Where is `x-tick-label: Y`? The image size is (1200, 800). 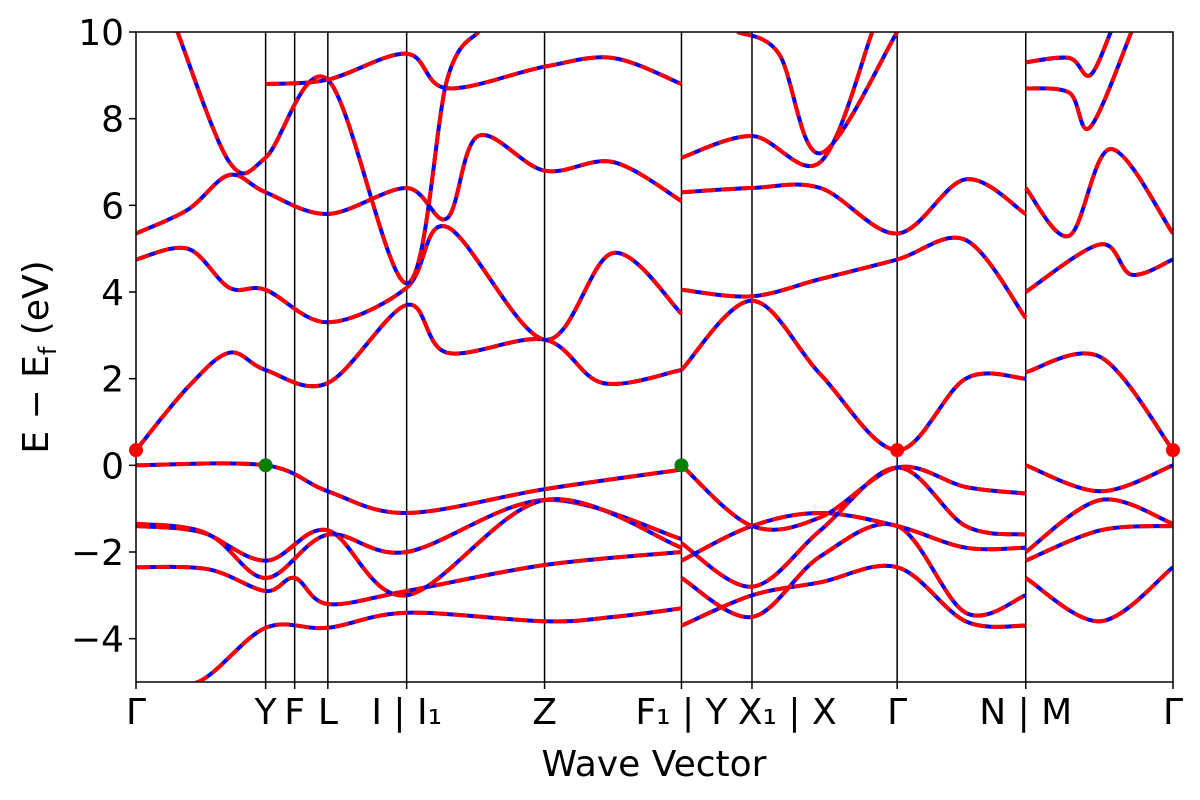
x-tick-label: Y is located at coordinates (266, 712).